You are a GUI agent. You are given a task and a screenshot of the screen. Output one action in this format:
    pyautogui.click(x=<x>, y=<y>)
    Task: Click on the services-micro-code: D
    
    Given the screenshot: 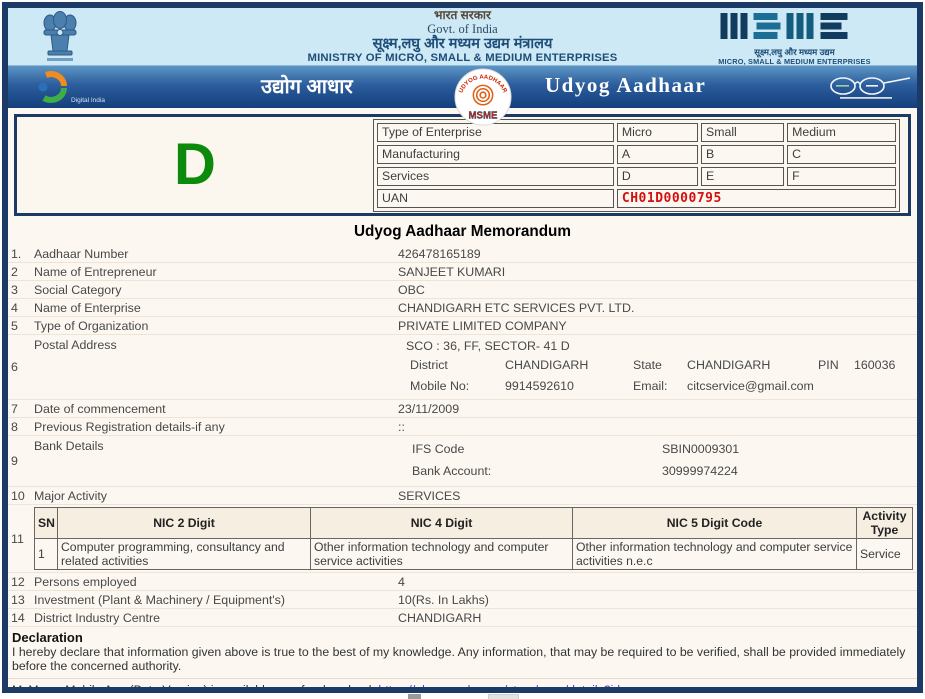 What is the action you would take?
    pyautogui.click(x=657, y=176)
    